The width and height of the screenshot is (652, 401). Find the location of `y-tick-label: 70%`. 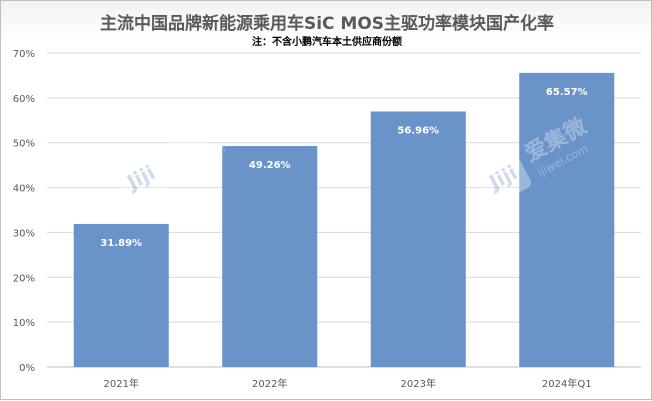

y-tick-label: 70% is located at coordinates (24, 54).